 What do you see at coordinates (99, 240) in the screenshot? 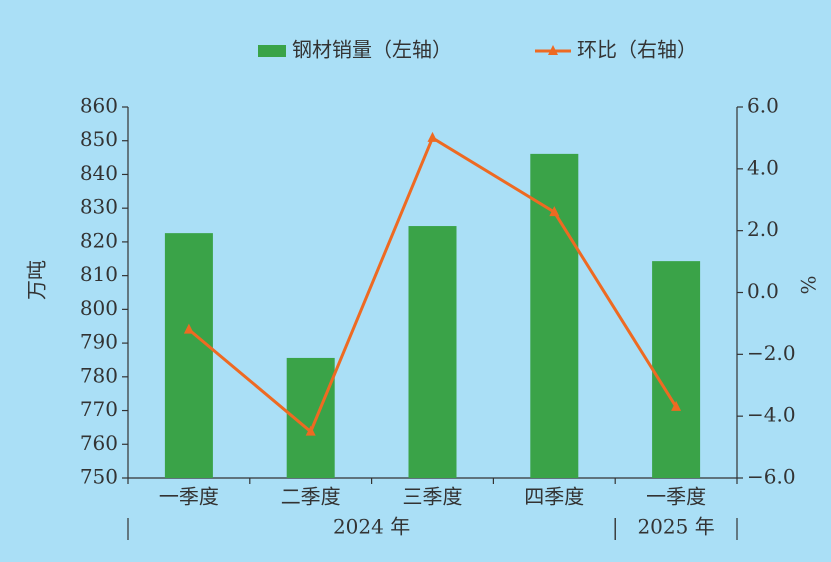
I see `y-tick-label: 820` at bounding box center [99, 240].